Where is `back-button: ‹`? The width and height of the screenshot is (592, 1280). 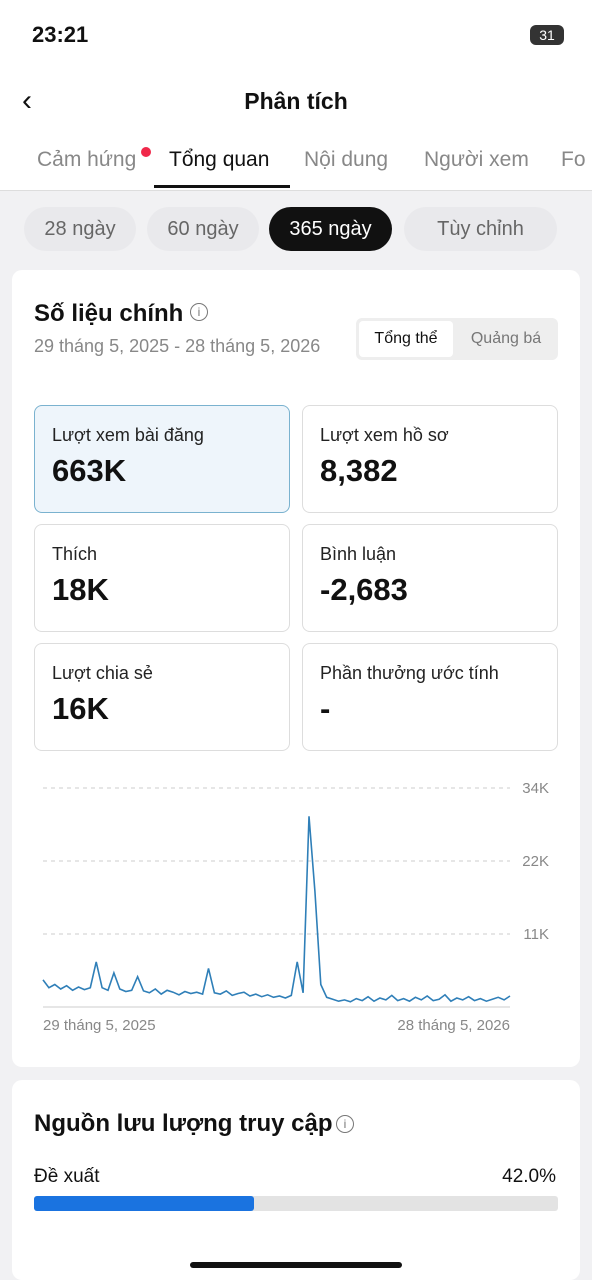
back-button: ‹ is located at coordinates (27, 100).